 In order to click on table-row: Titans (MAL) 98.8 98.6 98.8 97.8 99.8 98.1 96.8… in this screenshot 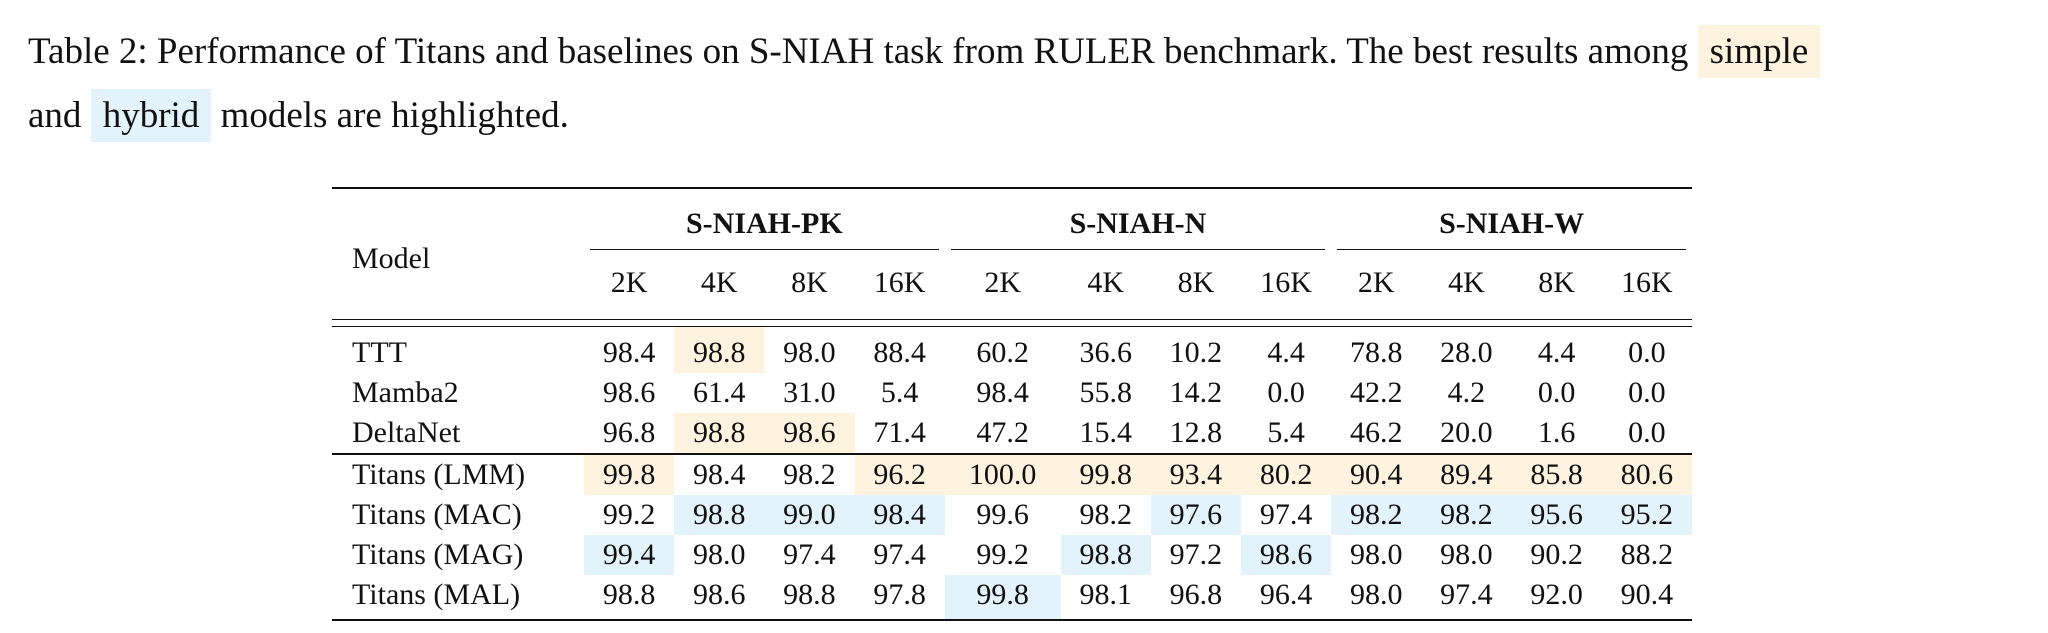, I will do `click(1012, 598)`.